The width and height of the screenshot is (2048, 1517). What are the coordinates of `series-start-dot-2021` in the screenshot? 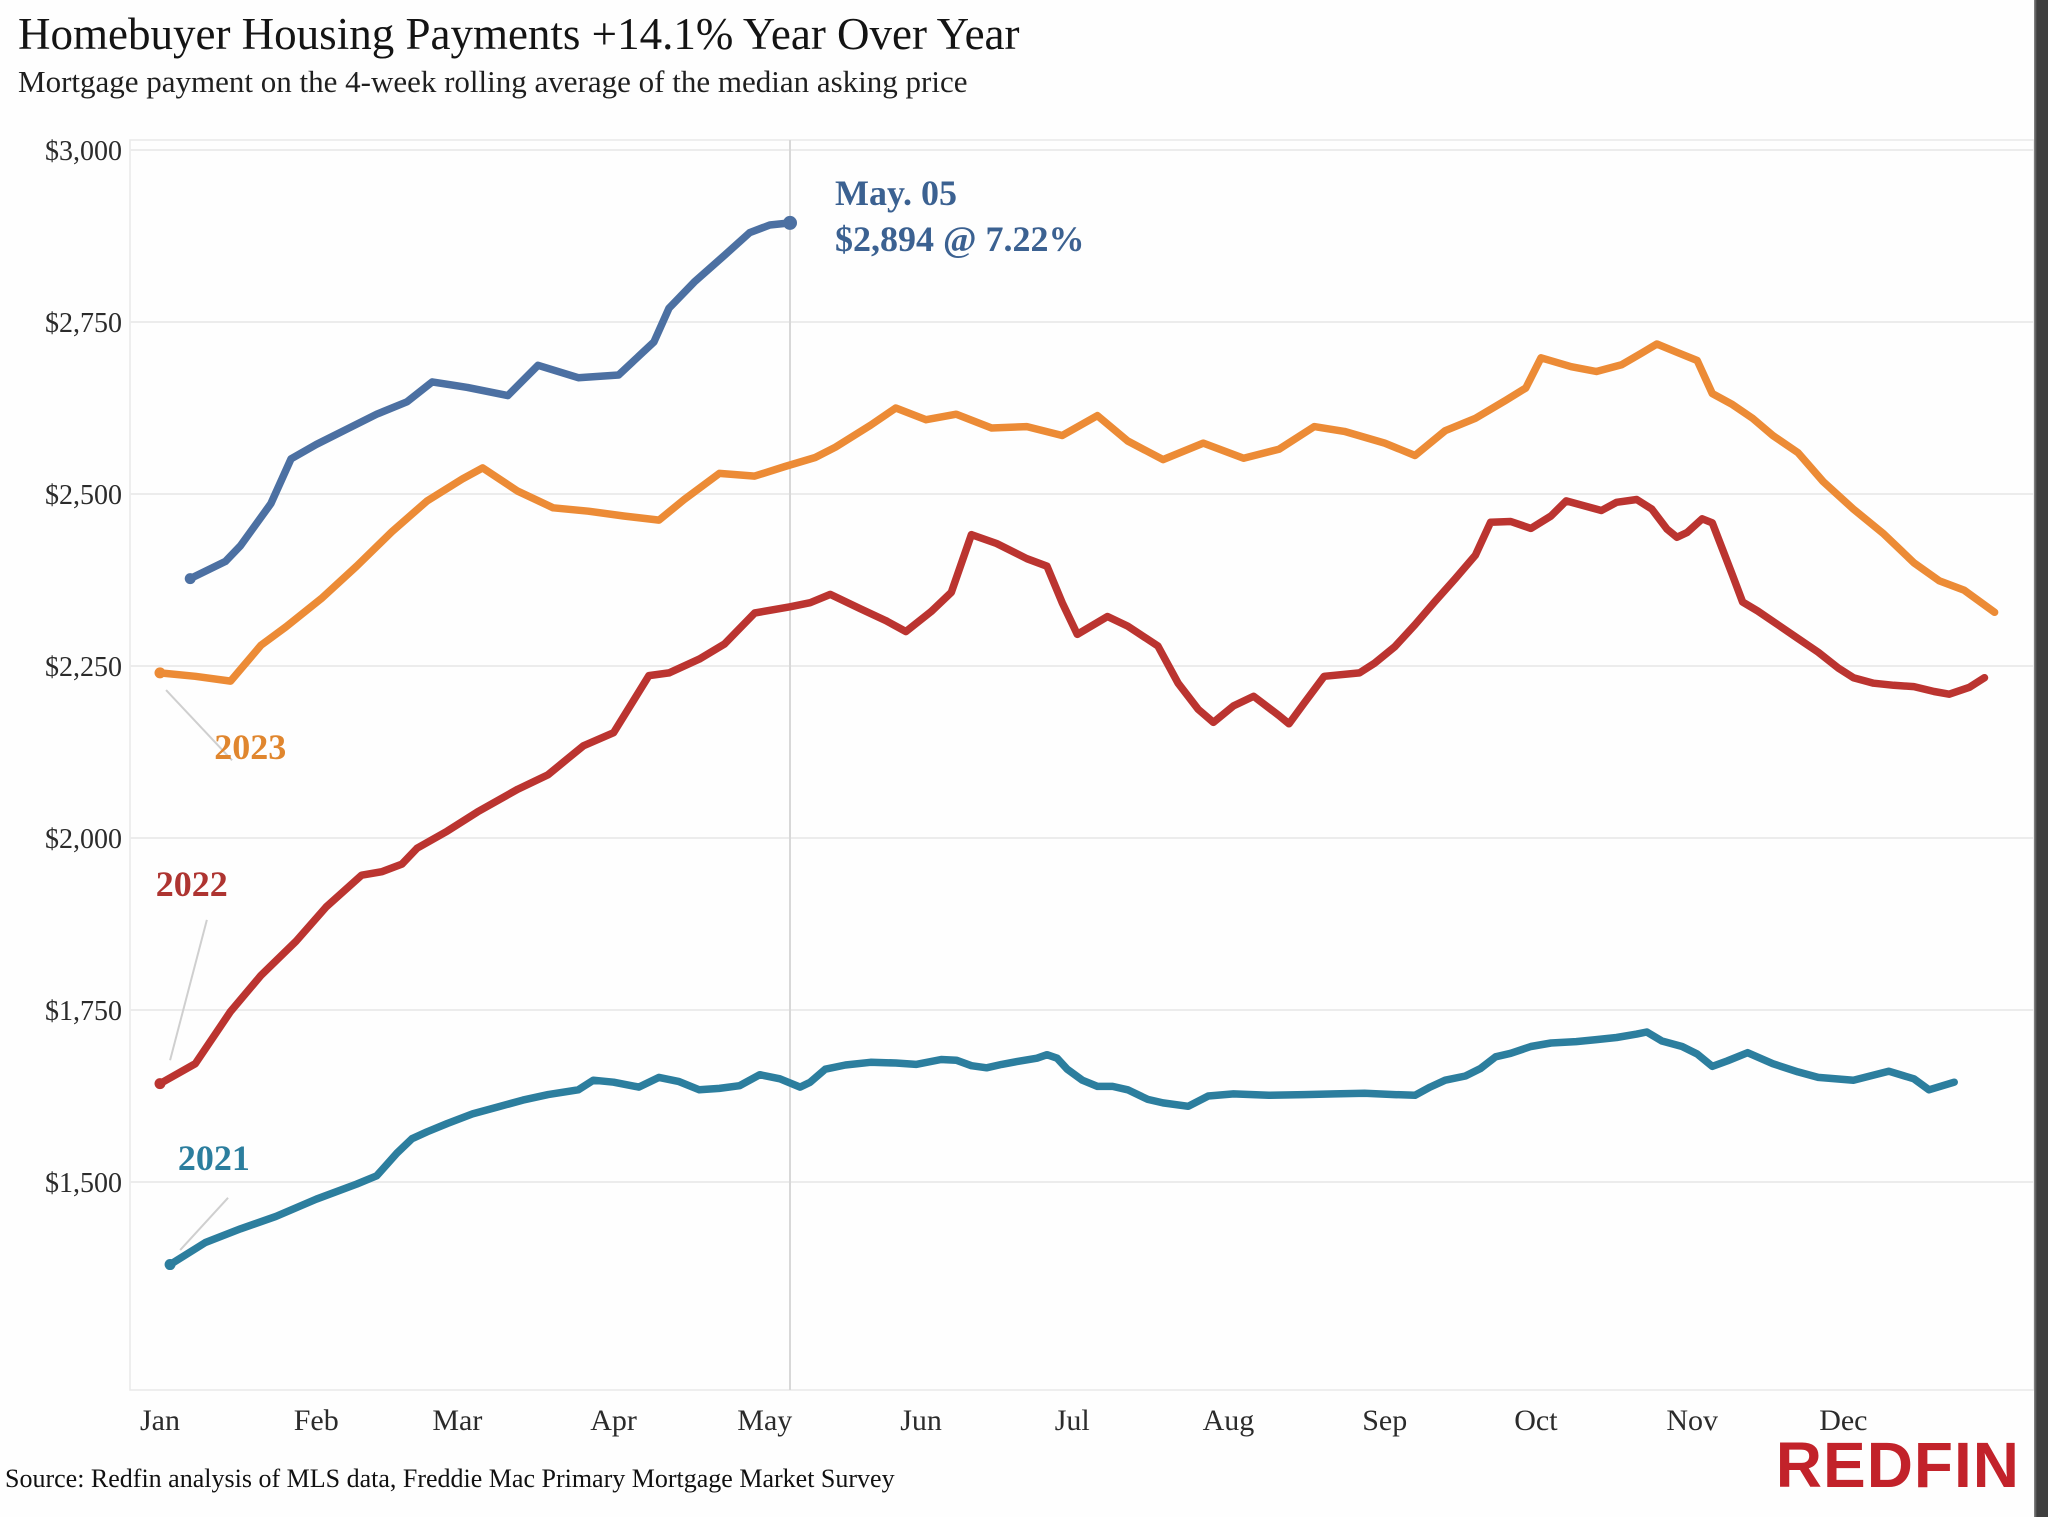 It's located at (170, 1265).